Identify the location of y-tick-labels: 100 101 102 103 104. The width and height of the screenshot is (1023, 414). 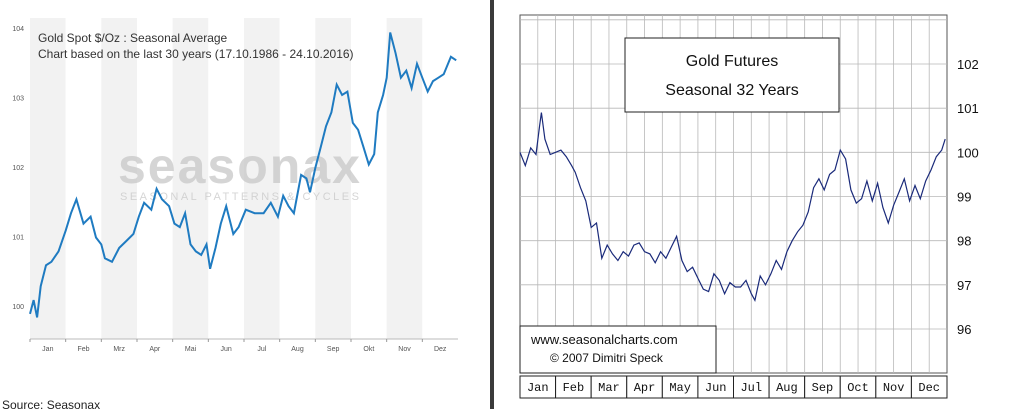
(18, 168).